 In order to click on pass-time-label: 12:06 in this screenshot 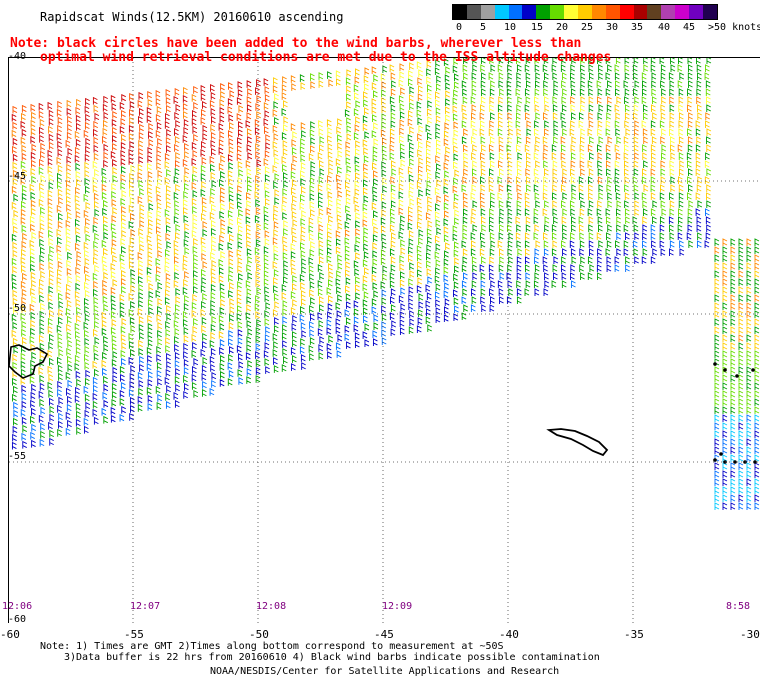, I will do `click(17, 606)`.